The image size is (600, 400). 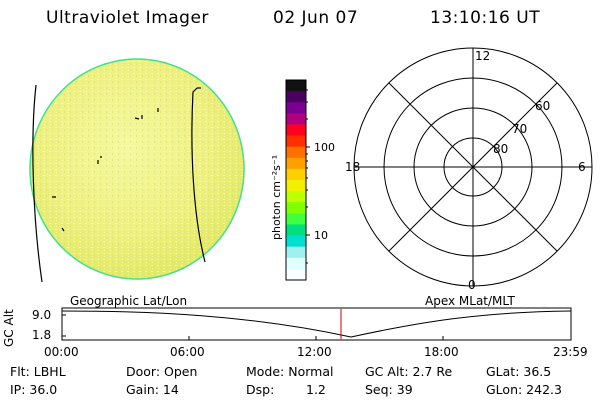 I want to click on filter-status: Flt: LBHL, so click(x=38, y=371).